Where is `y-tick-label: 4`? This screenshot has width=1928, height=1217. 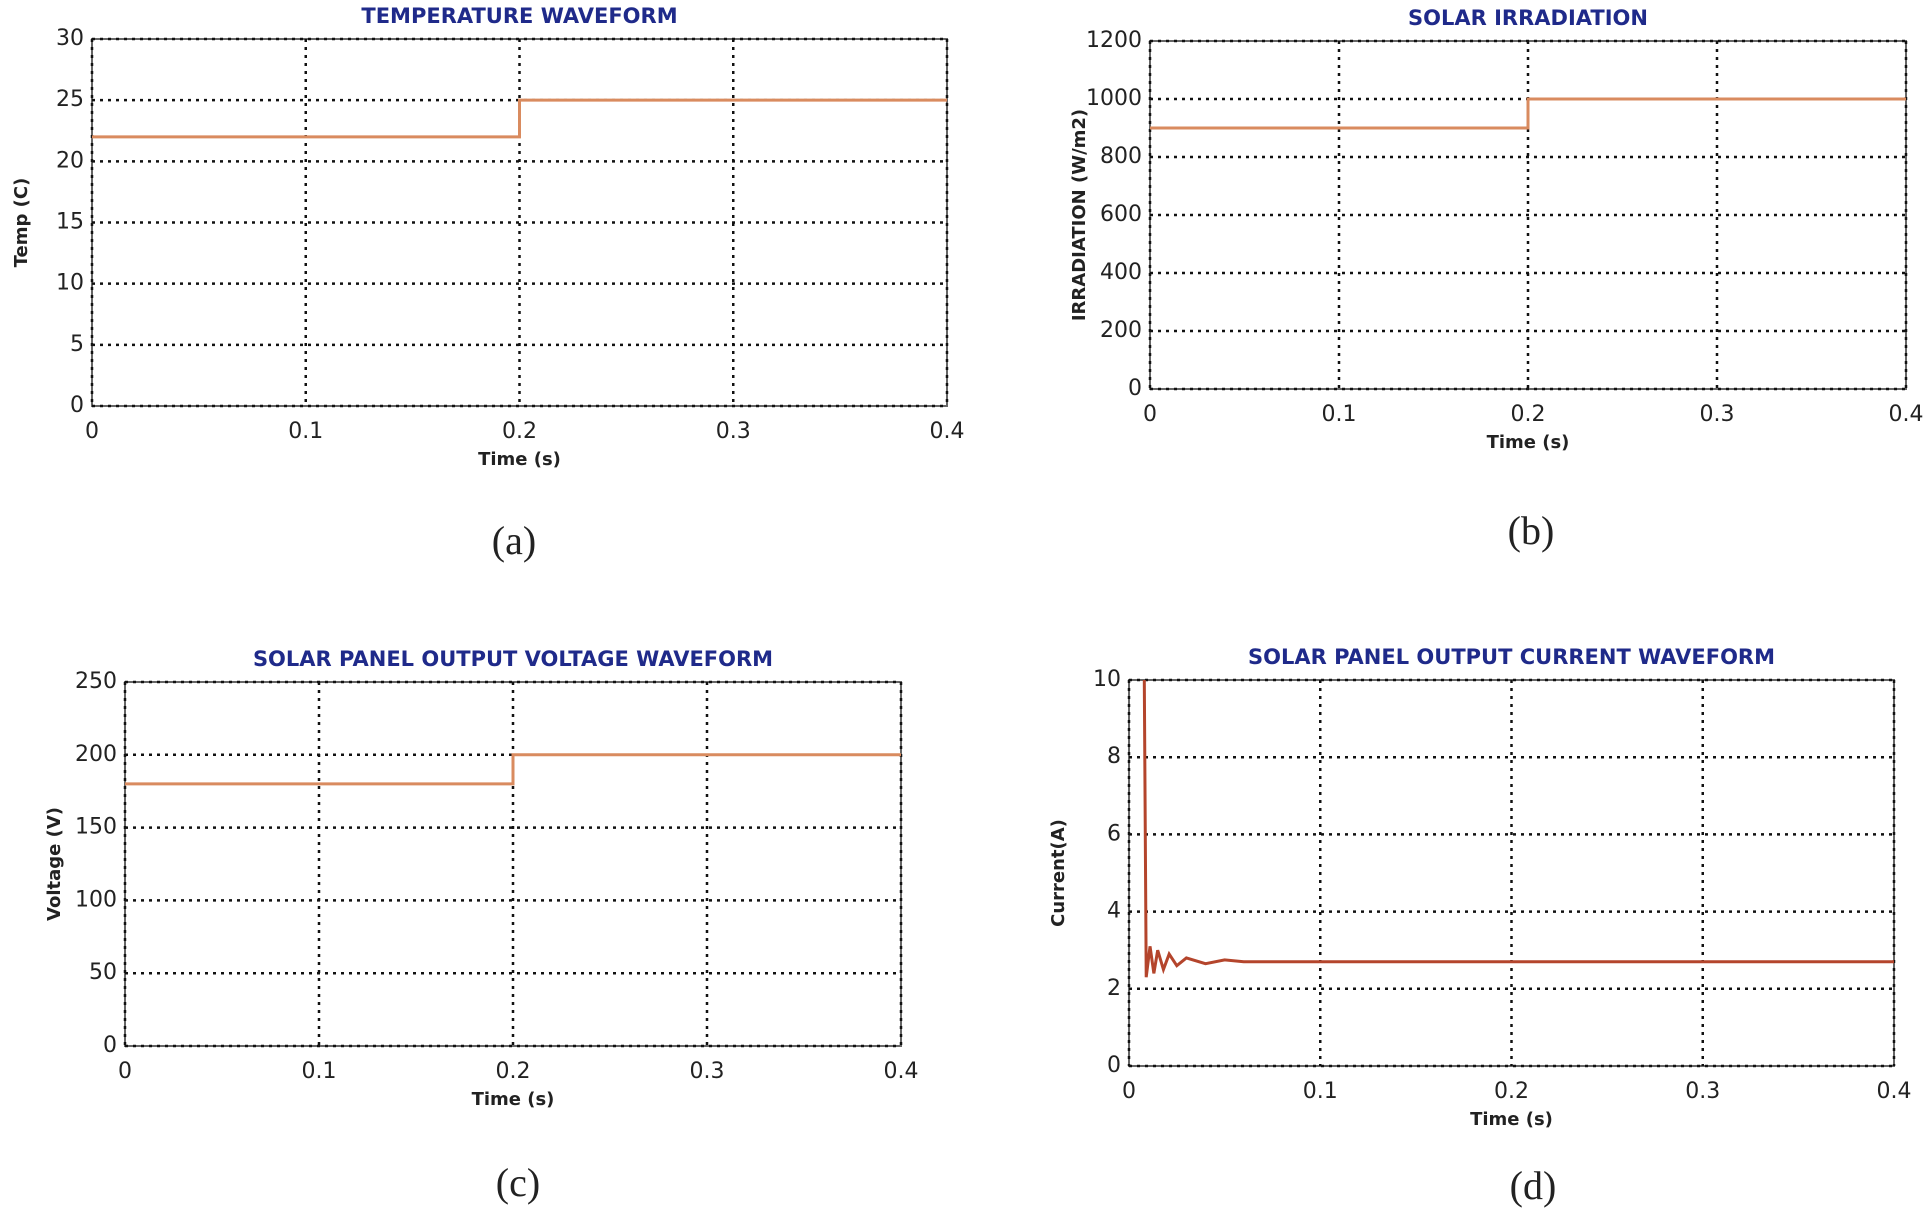
y-tick-label: 4 is located at coordinates (1114, 911).